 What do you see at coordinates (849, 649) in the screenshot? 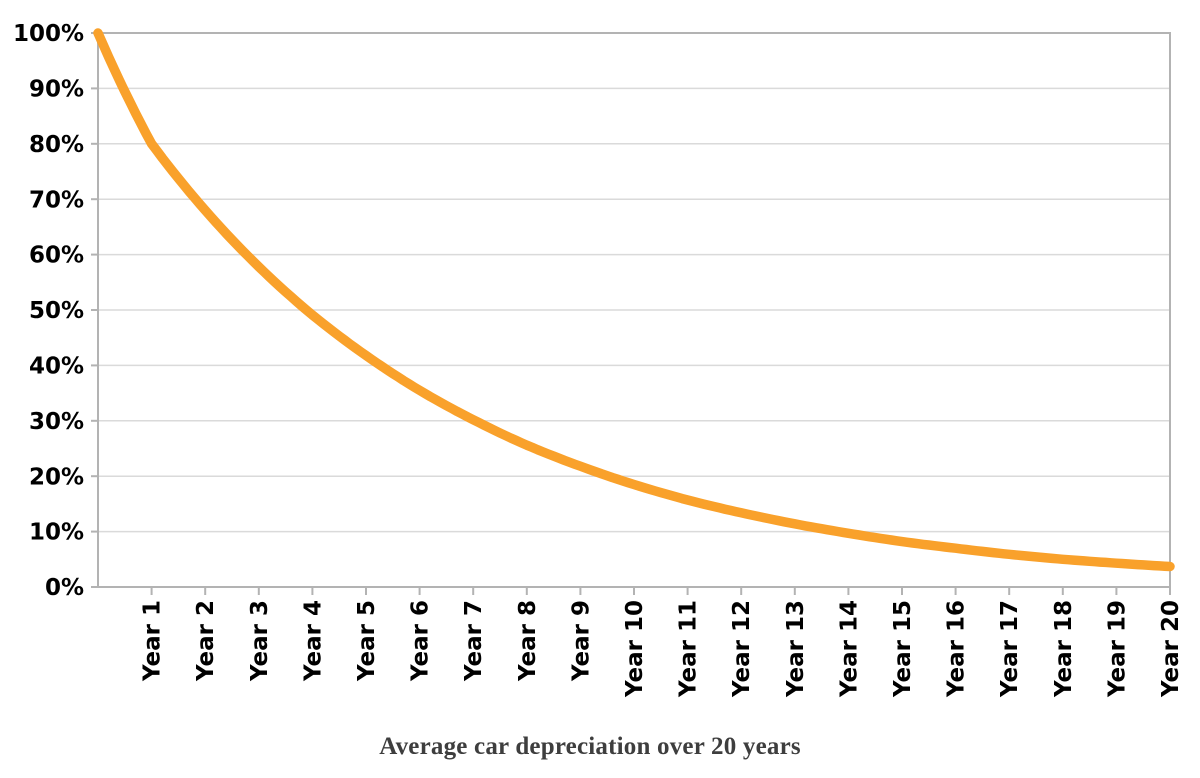
I see `x-axis-label: Year 14` at bounding box center [849, 649].